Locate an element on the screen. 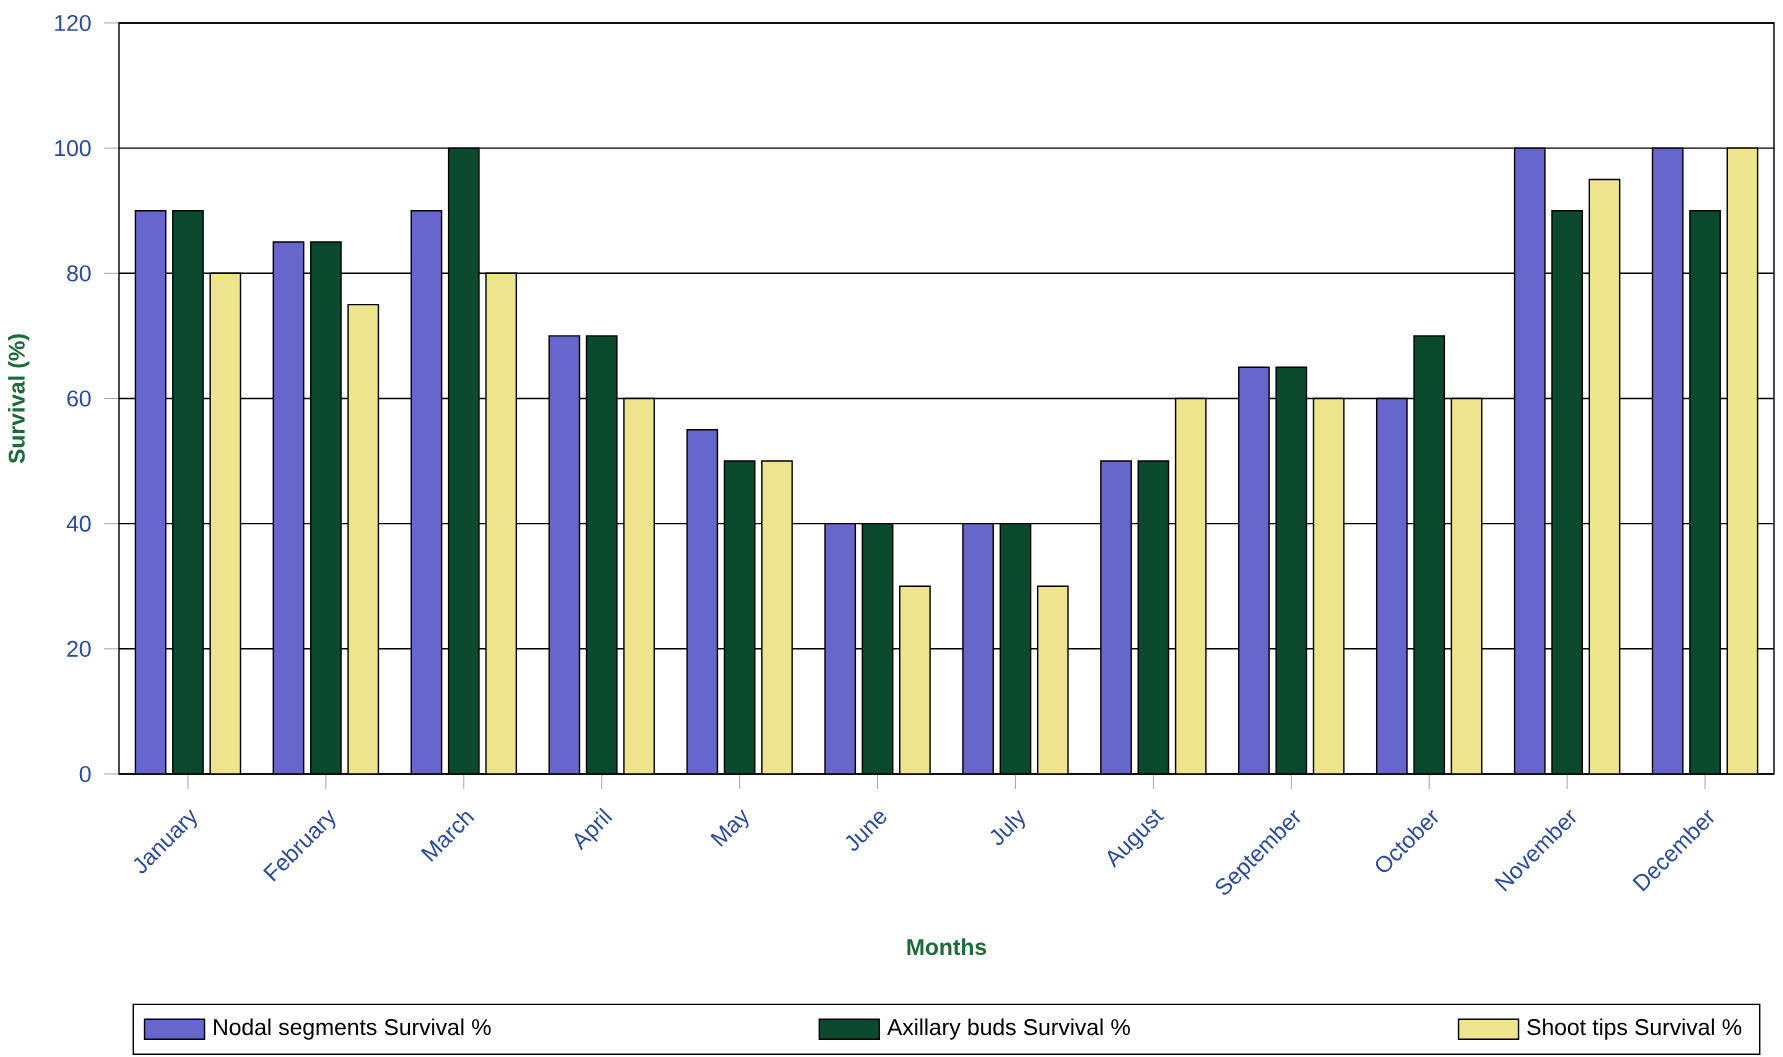 The width and height of the screenshot is (1783, 1057). y-axis-title: Survival (%) is located at coordinates (19, 399).